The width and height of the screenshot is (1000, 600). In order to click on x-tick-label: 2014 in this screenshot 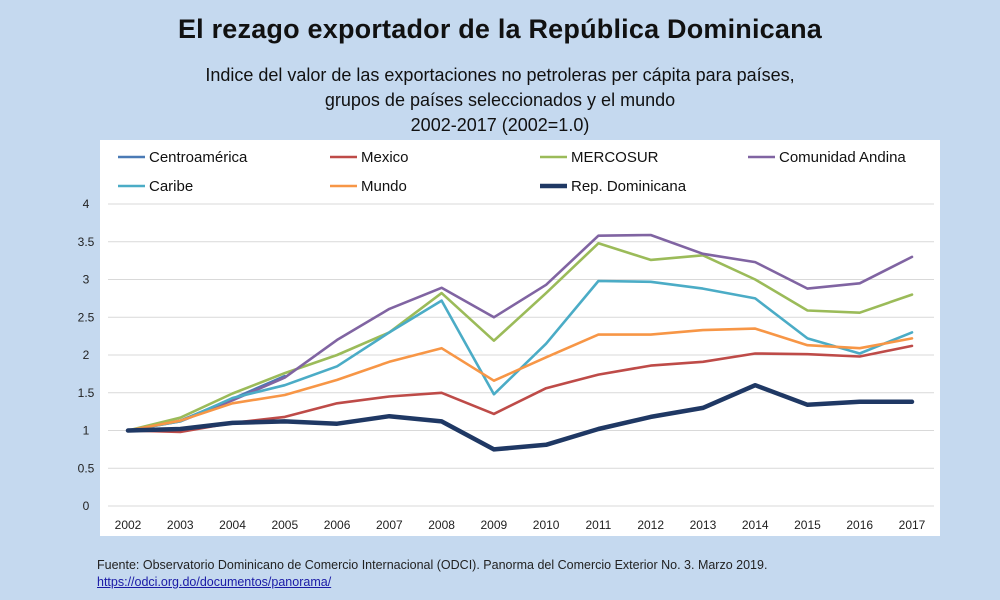, I will do `click(755, 525)`.